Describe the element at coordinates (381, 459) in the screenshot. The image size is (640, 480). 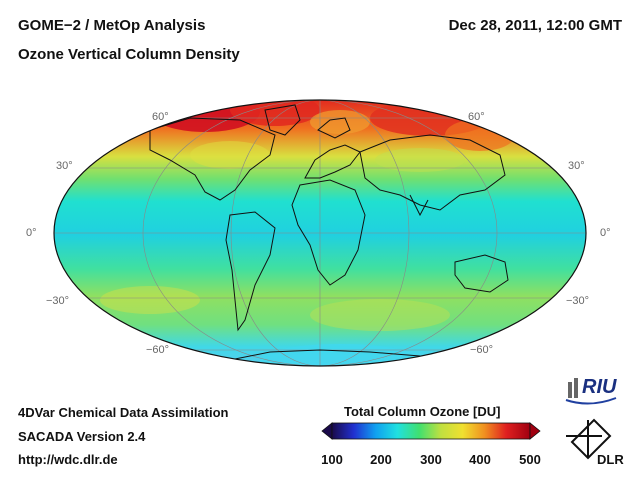
I see `colorbar-tick-200: 200` at that location.